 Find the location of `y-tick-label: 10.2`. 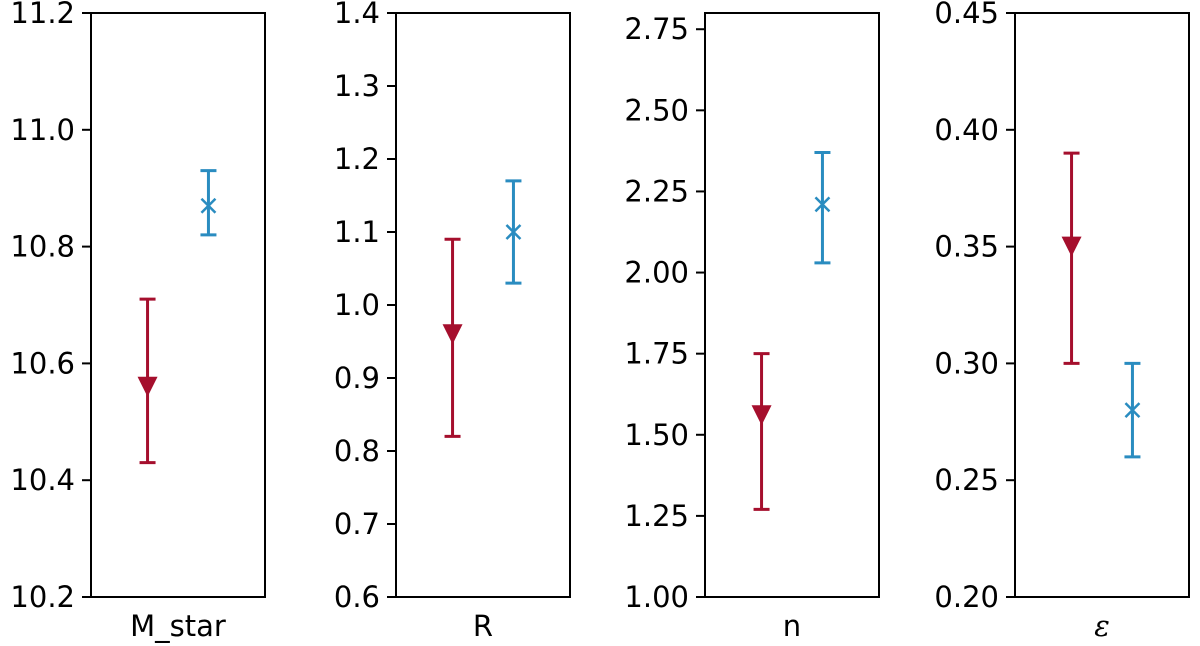

y-tick-label: 10.2 is located at coordinates (42, 597).